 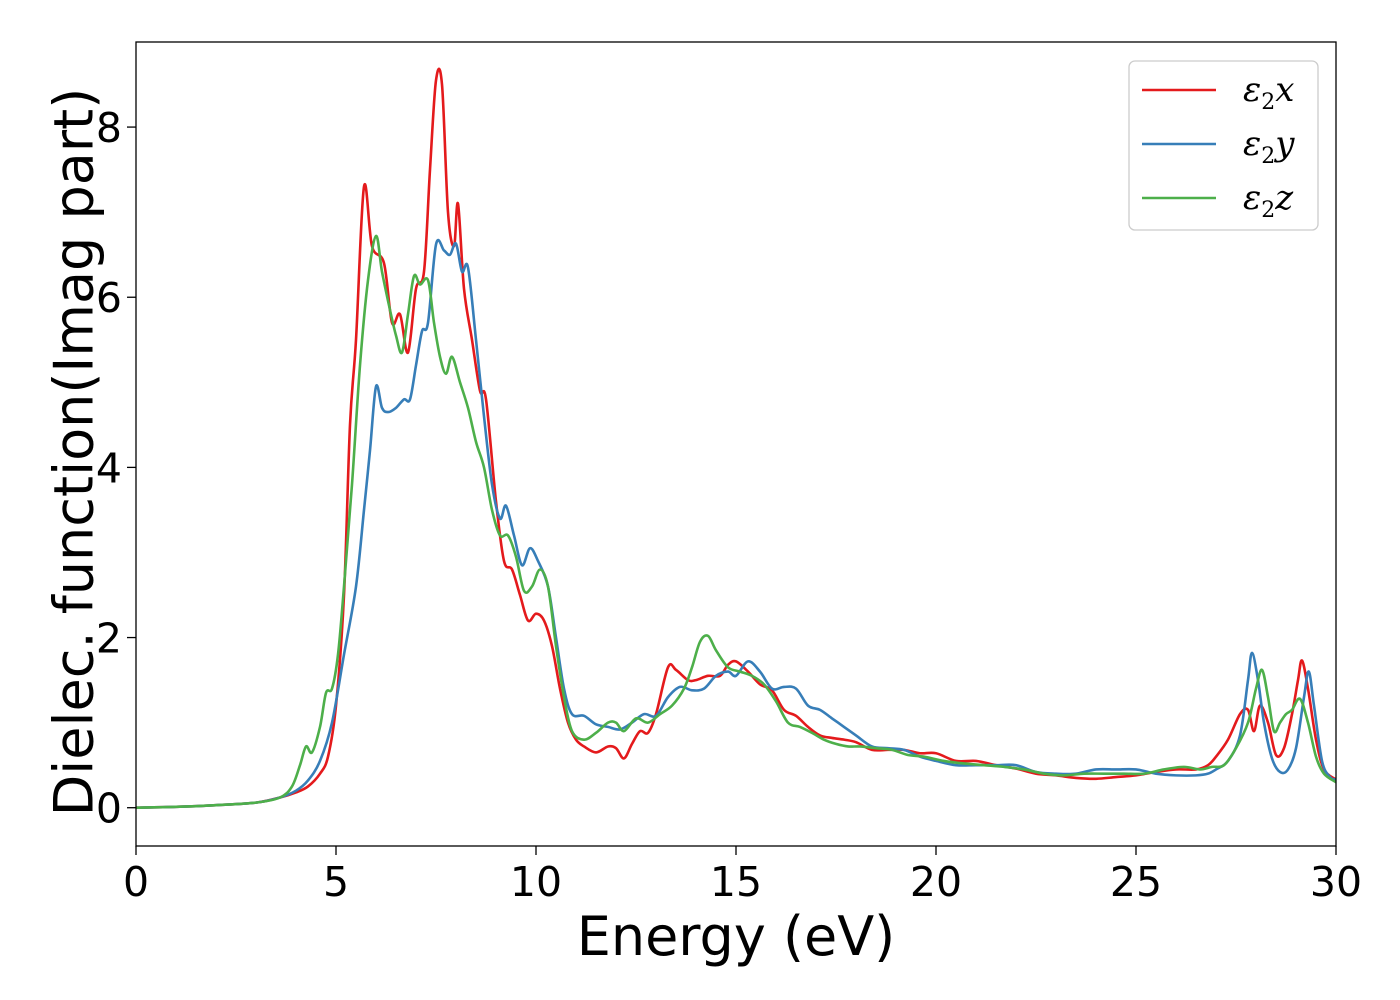 I want to click on x-tick-label: 20, so click(x=936, y=882).